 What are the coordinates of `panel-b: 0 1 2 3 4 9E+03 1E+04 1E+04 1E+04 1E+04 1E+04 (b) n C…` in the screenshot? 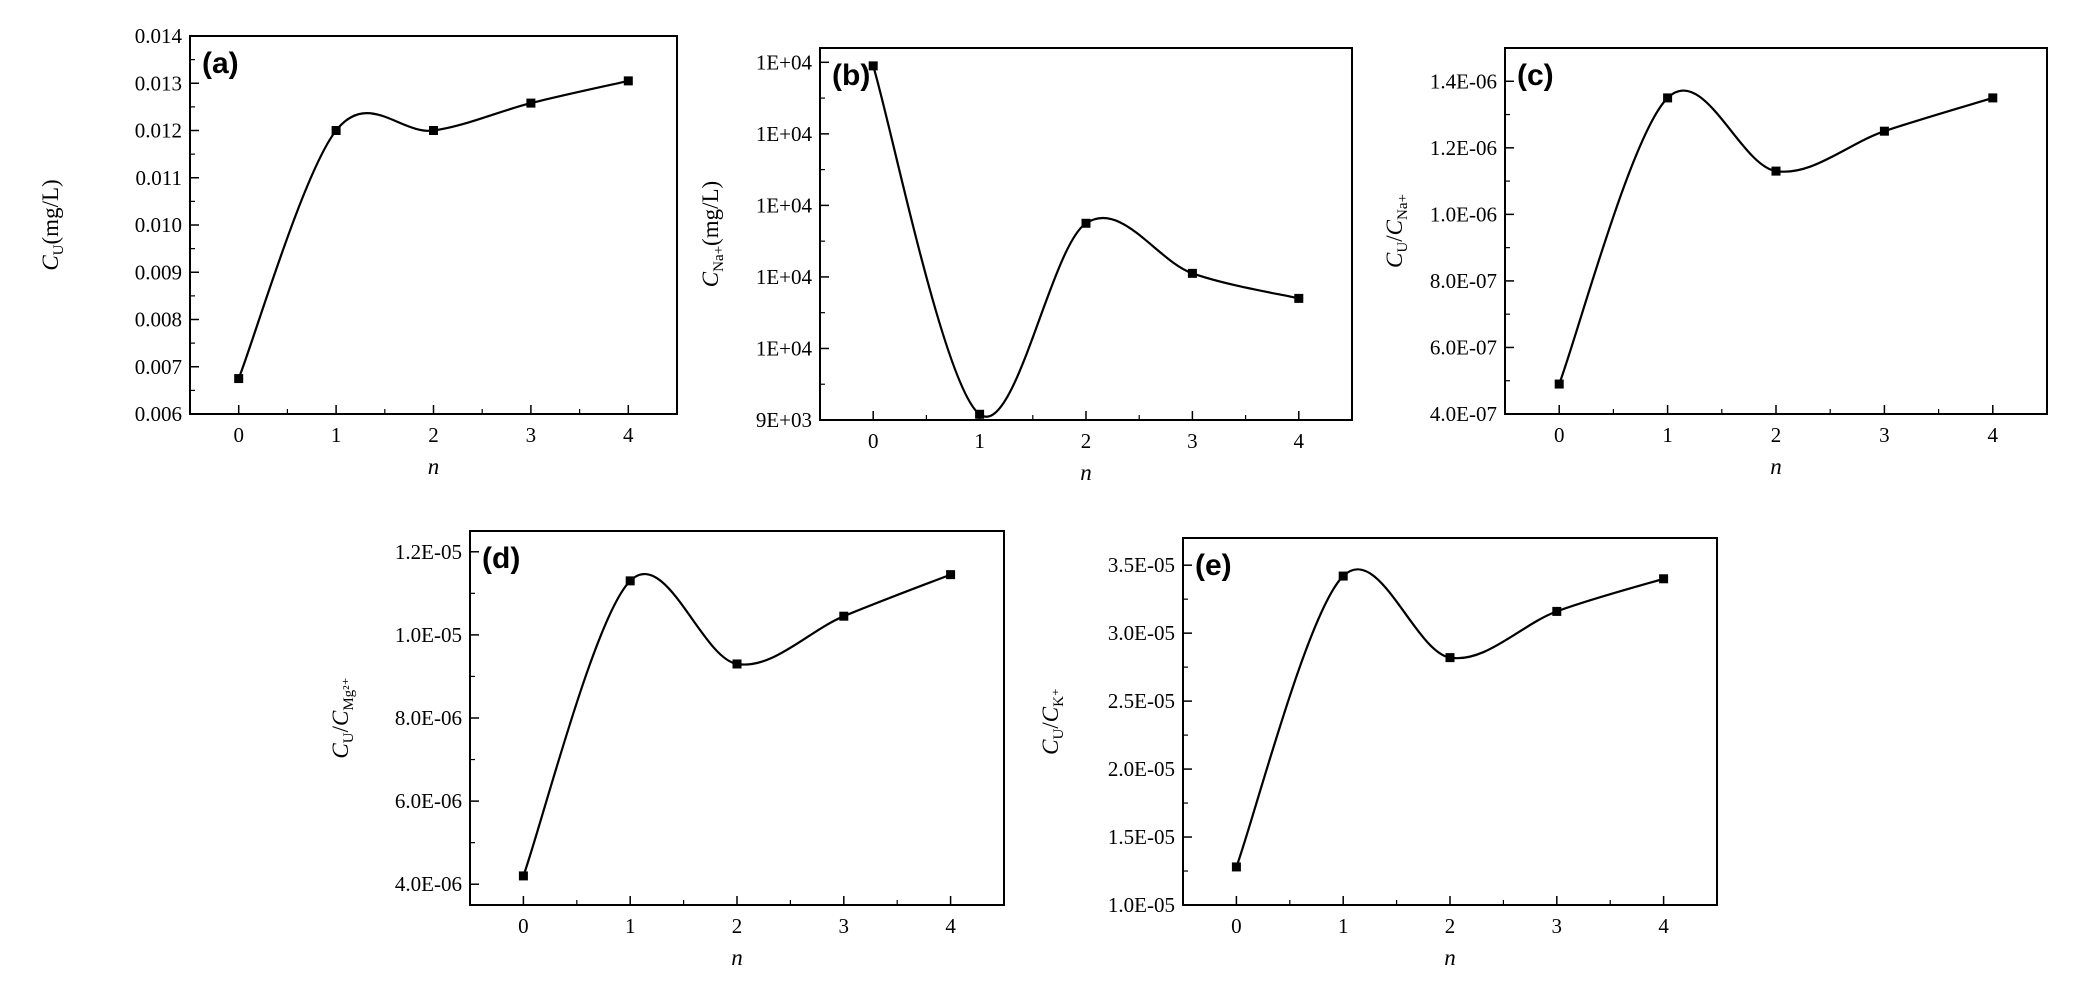 It's located at (1025, 266).